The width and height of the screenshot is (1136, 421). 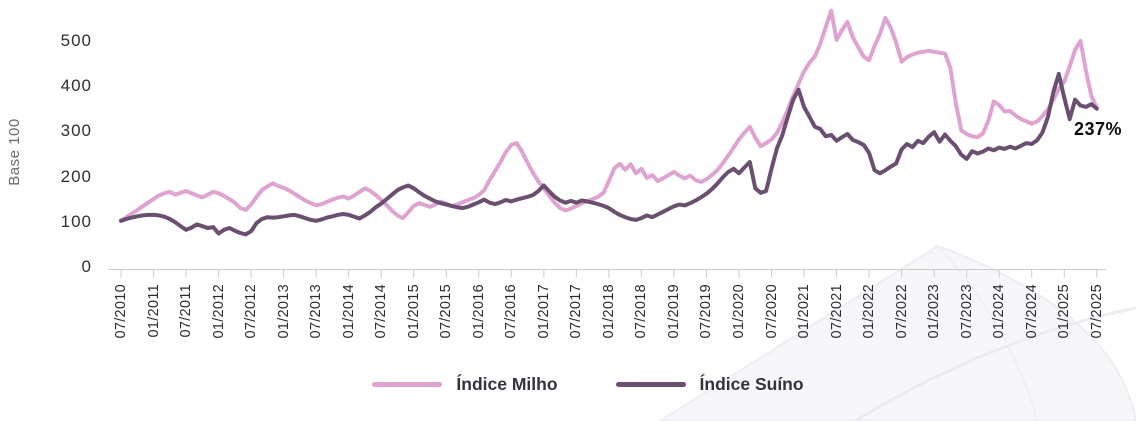 What do you see at coordinates (966, 311) in the screenshot?
I see `x-tick-label: 07/2023` at bounding box center [966, 311].